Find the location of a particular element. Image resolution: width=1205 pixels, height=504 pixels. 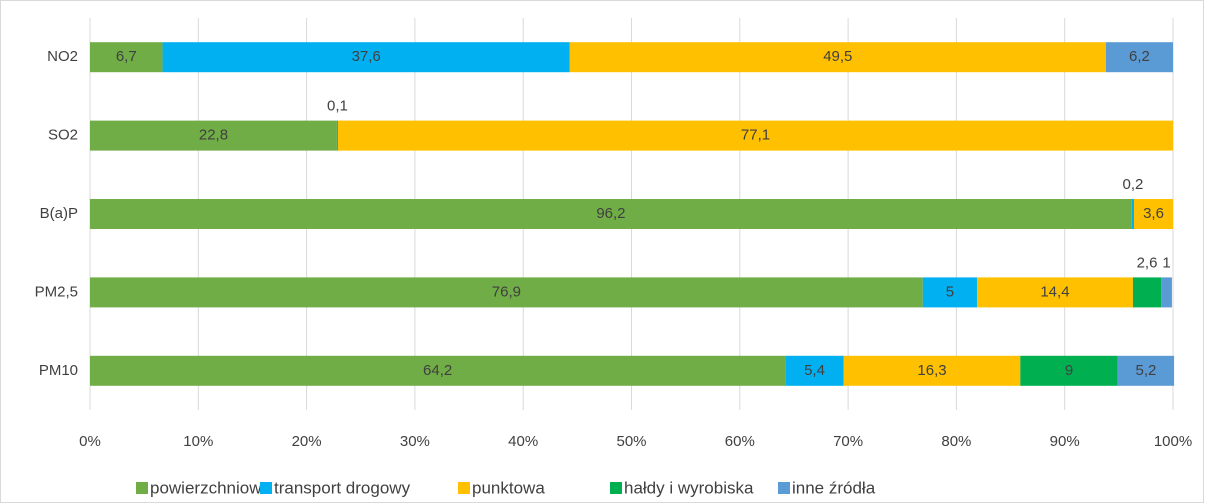

data-label: 5,2 is located at coordinates (1145, 370).